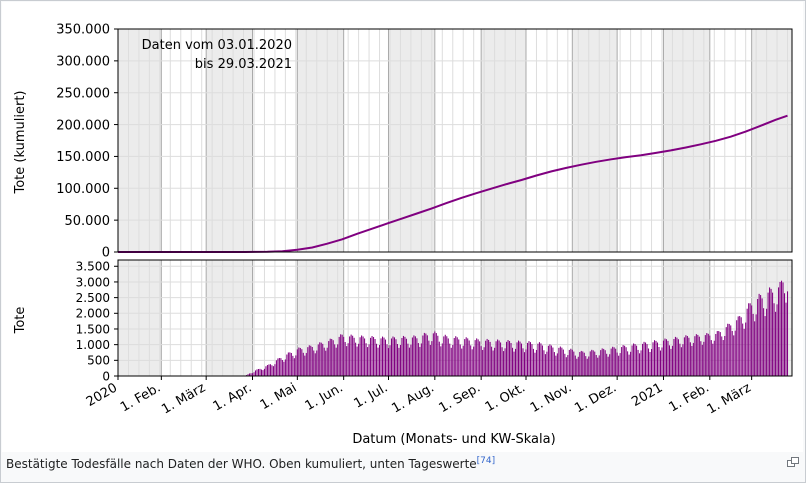 Image resolution: width=806 pixels, height=483 pixels. What do you see at coordinates (140, 397) in the screenshot?
I see `x-tick-label: 1. Feb.` at bounding box center [140, 397].